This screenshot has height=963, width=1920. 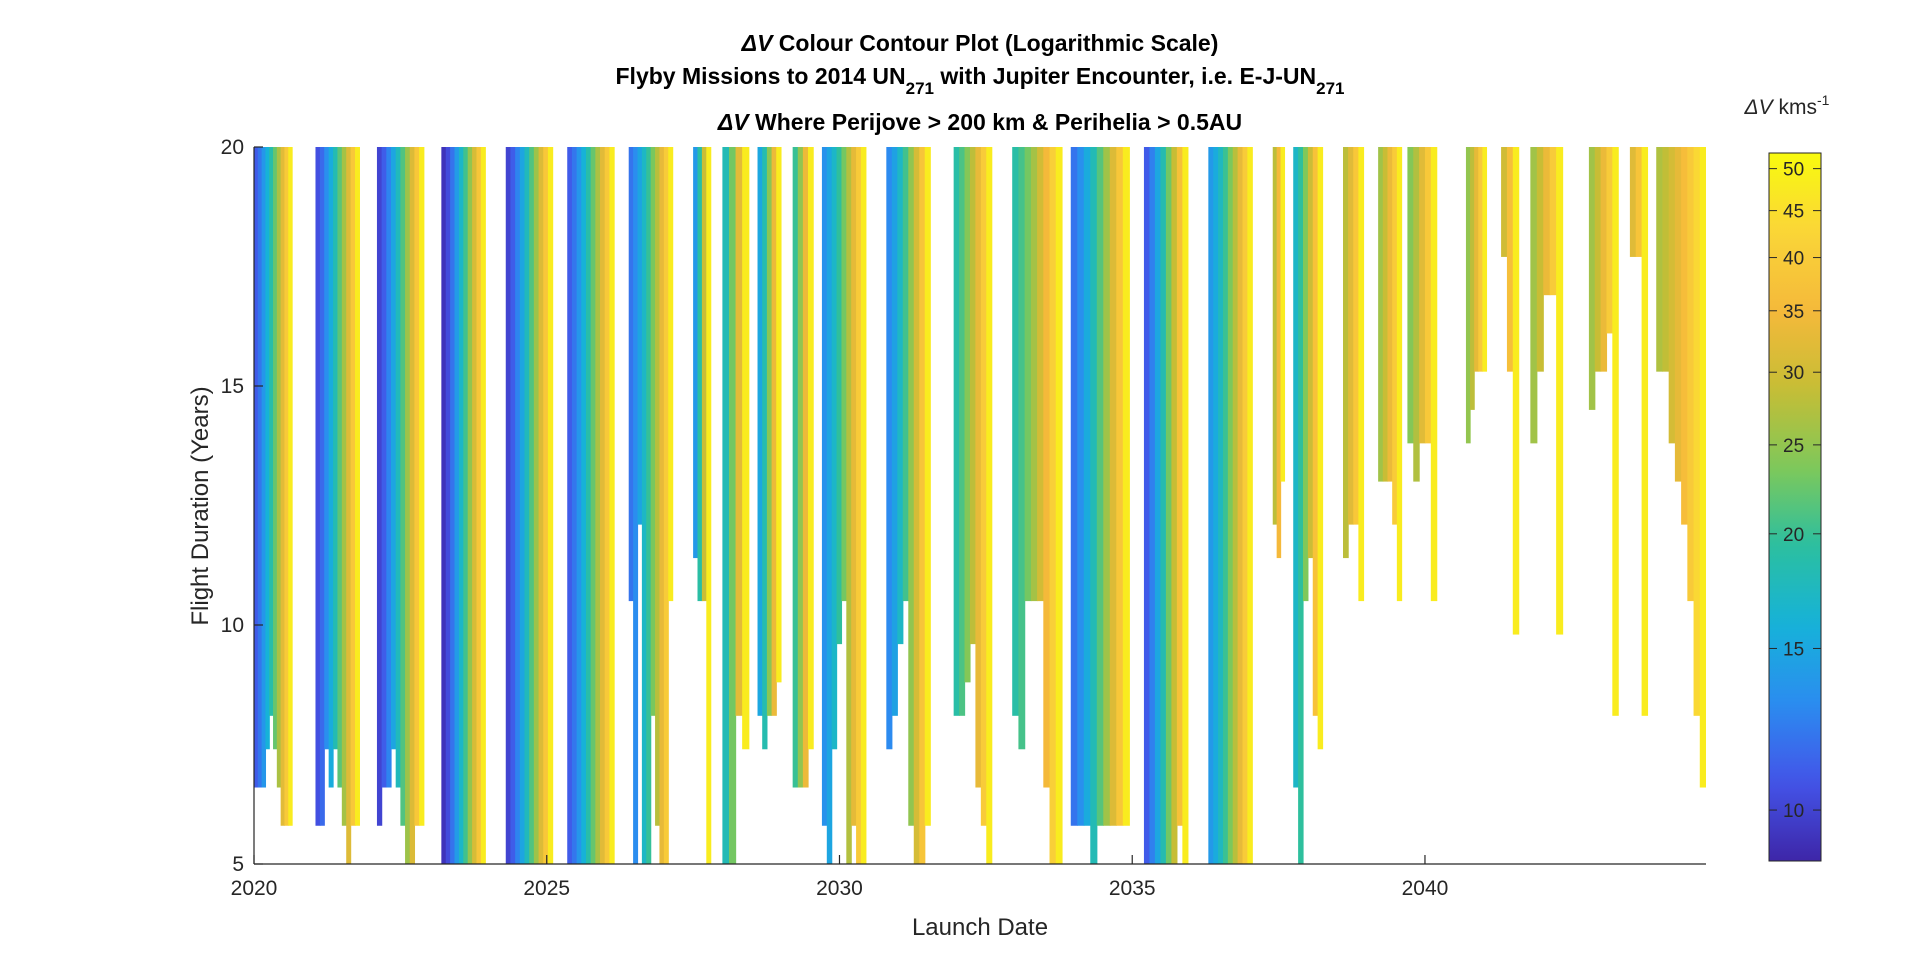 I want to click on x-tick-label: 2030, so click(x=839, y=888).